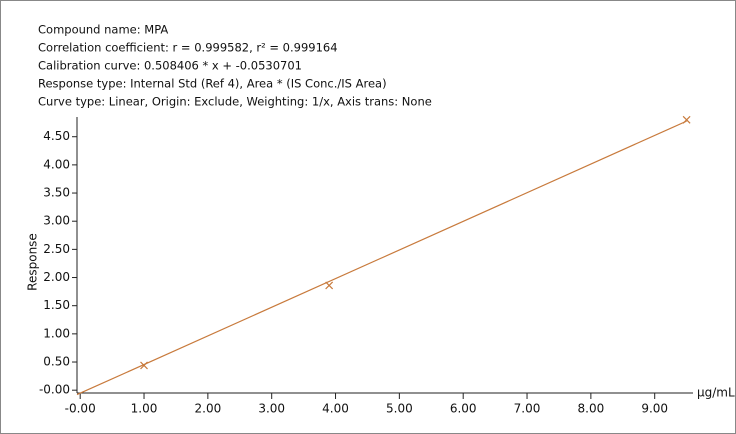  What do you see at coordinates (54, 390) in the screenshot?
I see `y-tick-label: -0.00` at bounding box center [54, 390].